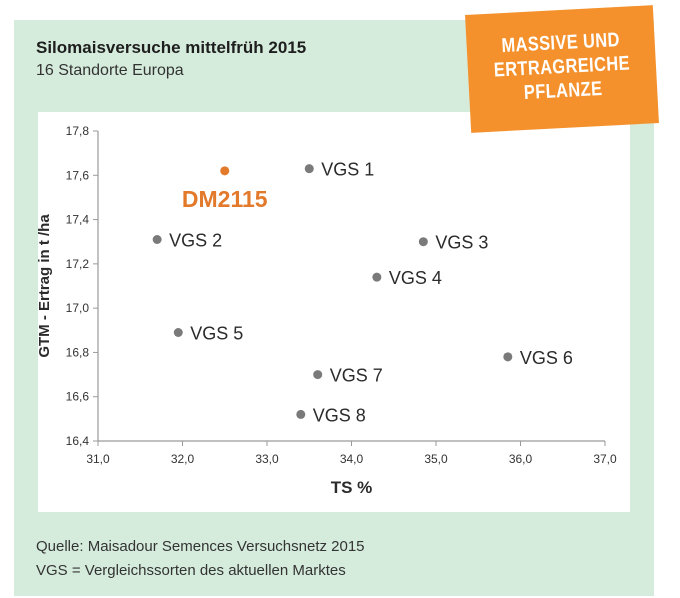  Describe the element at coordinates (461, 243) in the screenshot. I see `data-point-label: VGS 3` at that location.